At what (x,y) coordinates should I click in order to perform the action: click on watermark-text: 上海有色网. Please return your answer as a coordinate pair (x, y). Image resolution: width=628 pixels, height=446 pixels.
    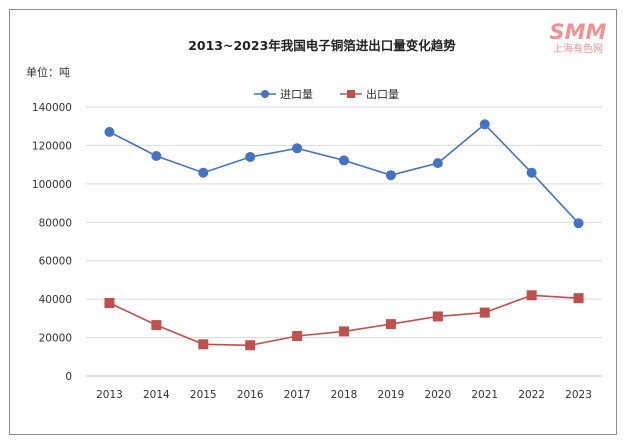
    Looking at the image, I should click on (578, 48).